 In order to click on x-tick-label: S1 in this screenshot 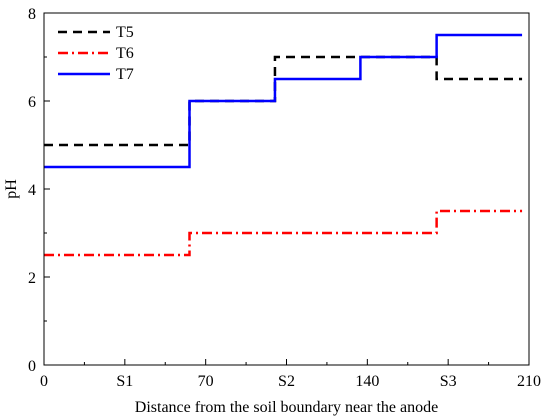, I will do `click(124, 381)`.